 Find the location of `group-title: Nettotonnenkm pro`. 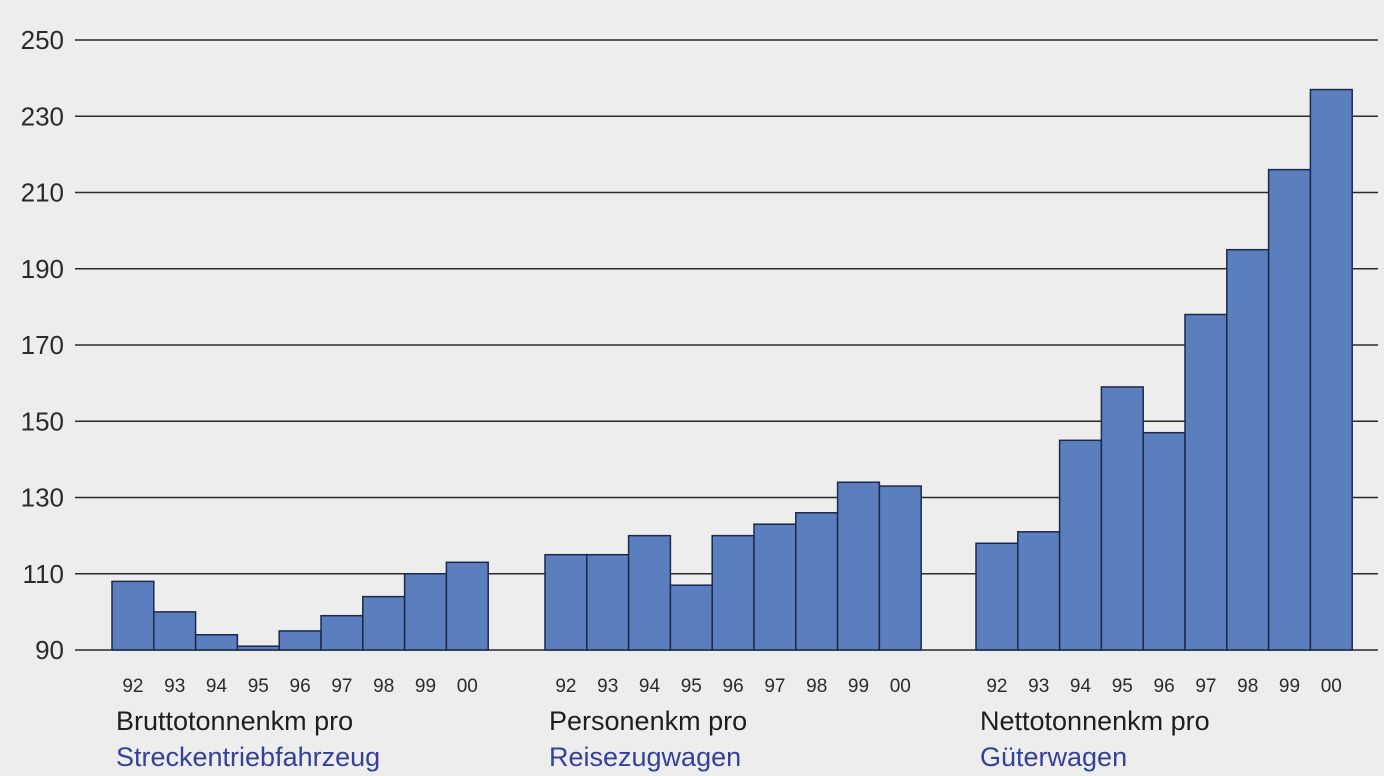

group-title: Nettotonnenkm pro is located at coordinates (1095, 721).